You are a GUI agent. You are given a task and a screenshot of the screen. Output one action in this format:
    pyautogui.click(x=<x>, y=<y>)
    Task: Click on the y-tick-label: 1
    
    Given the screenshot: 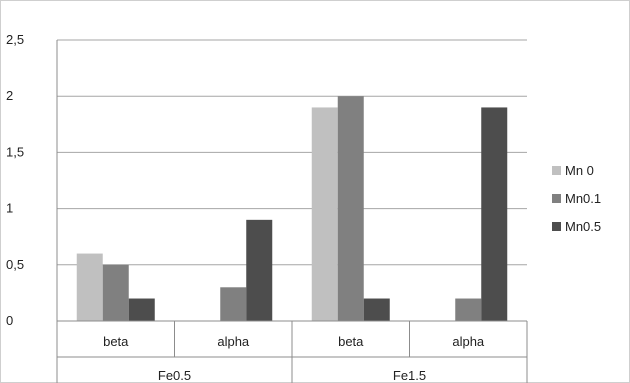 What is the action you would take?
    pyautogui.click(x=9, y=208)
    